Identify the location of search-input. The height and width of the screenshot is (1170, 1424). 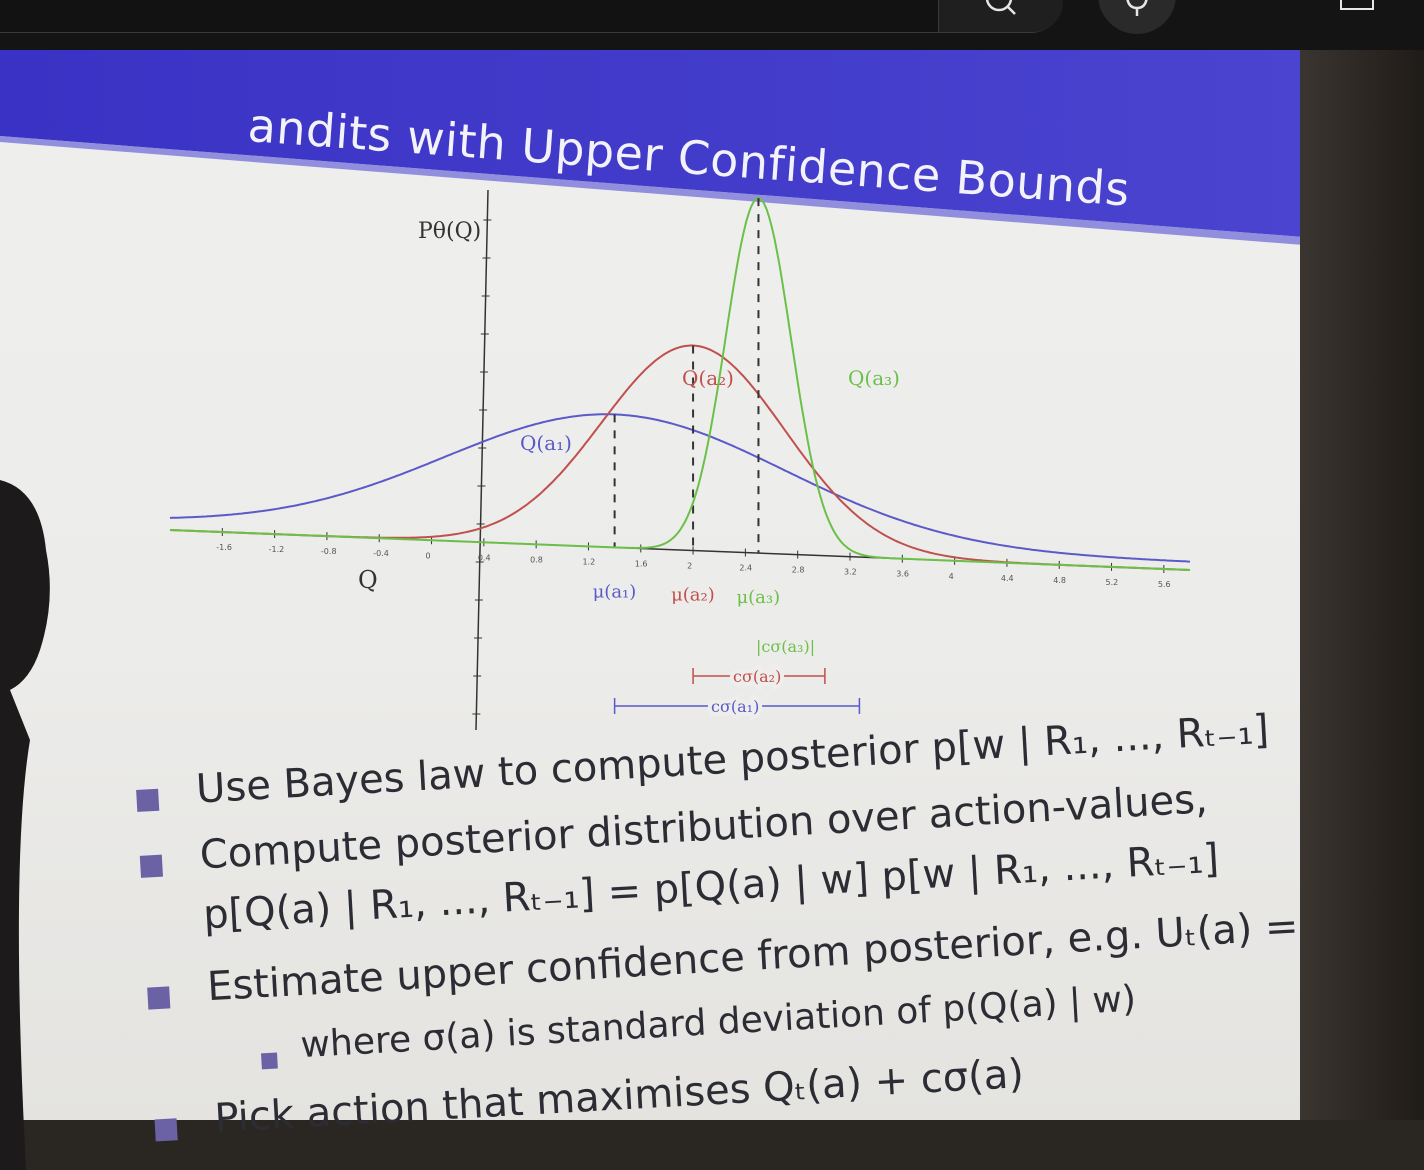
(530, 16).